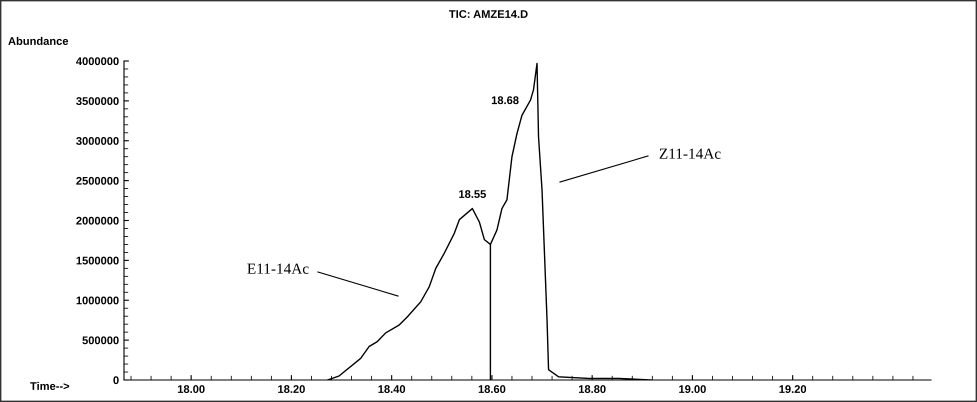 The width and height of the screenshot is (977, 402). Describe the element at coordinates (592, 389) in the screenshot. I see `x-tick-label: 18.80` at that location.